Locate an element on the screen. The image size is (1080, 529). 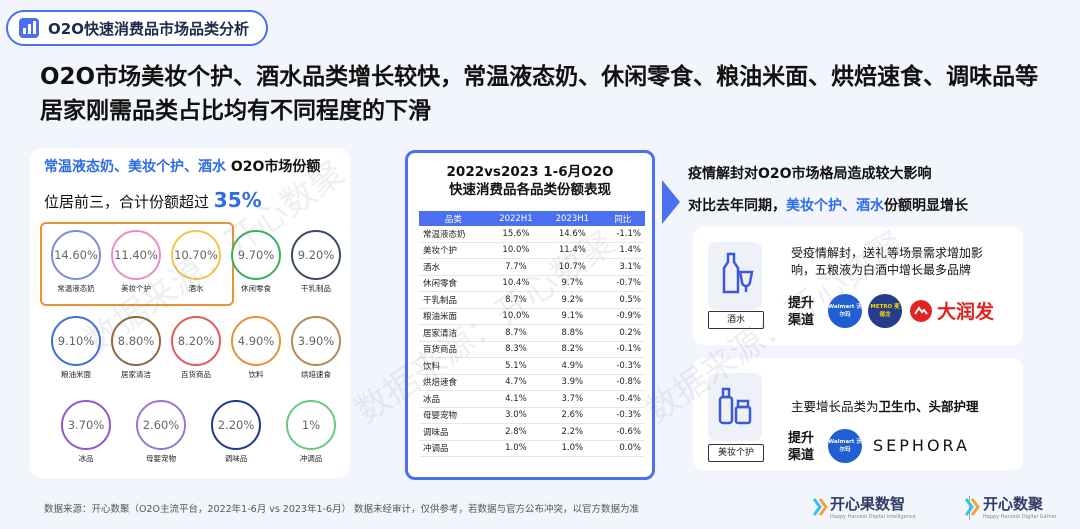
category-bubble: 14.60% 常温液态奶 is located at coordinates (76, 262).